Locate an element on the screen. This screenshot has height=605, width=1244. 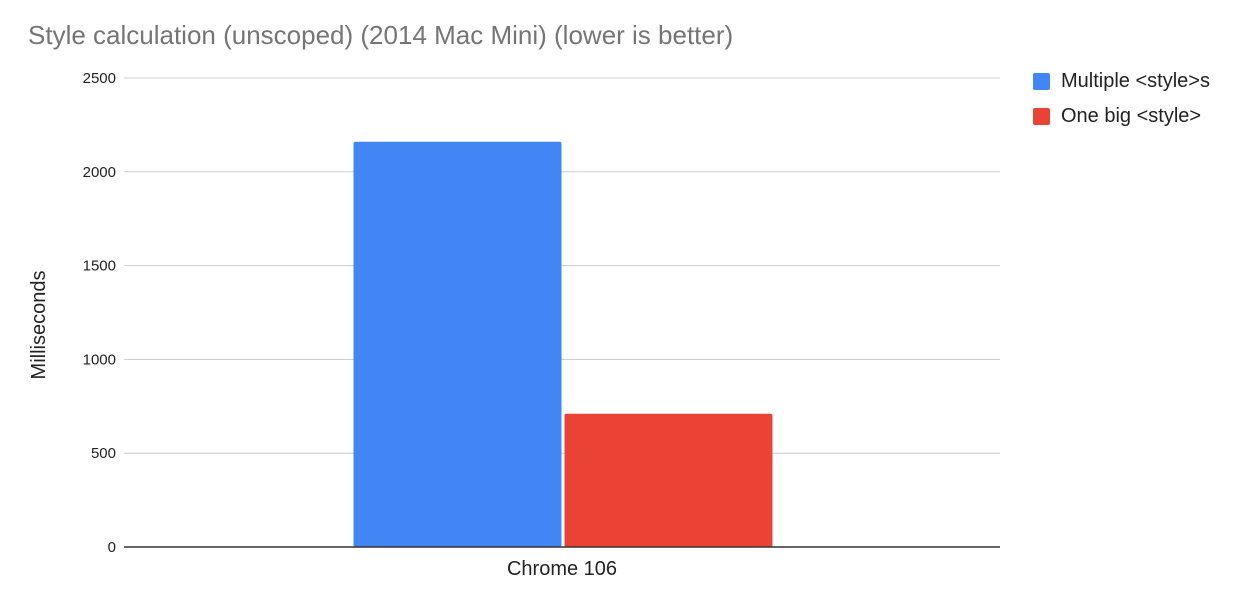
legend-item: One big <style> is located at coordinates (1121, 116).